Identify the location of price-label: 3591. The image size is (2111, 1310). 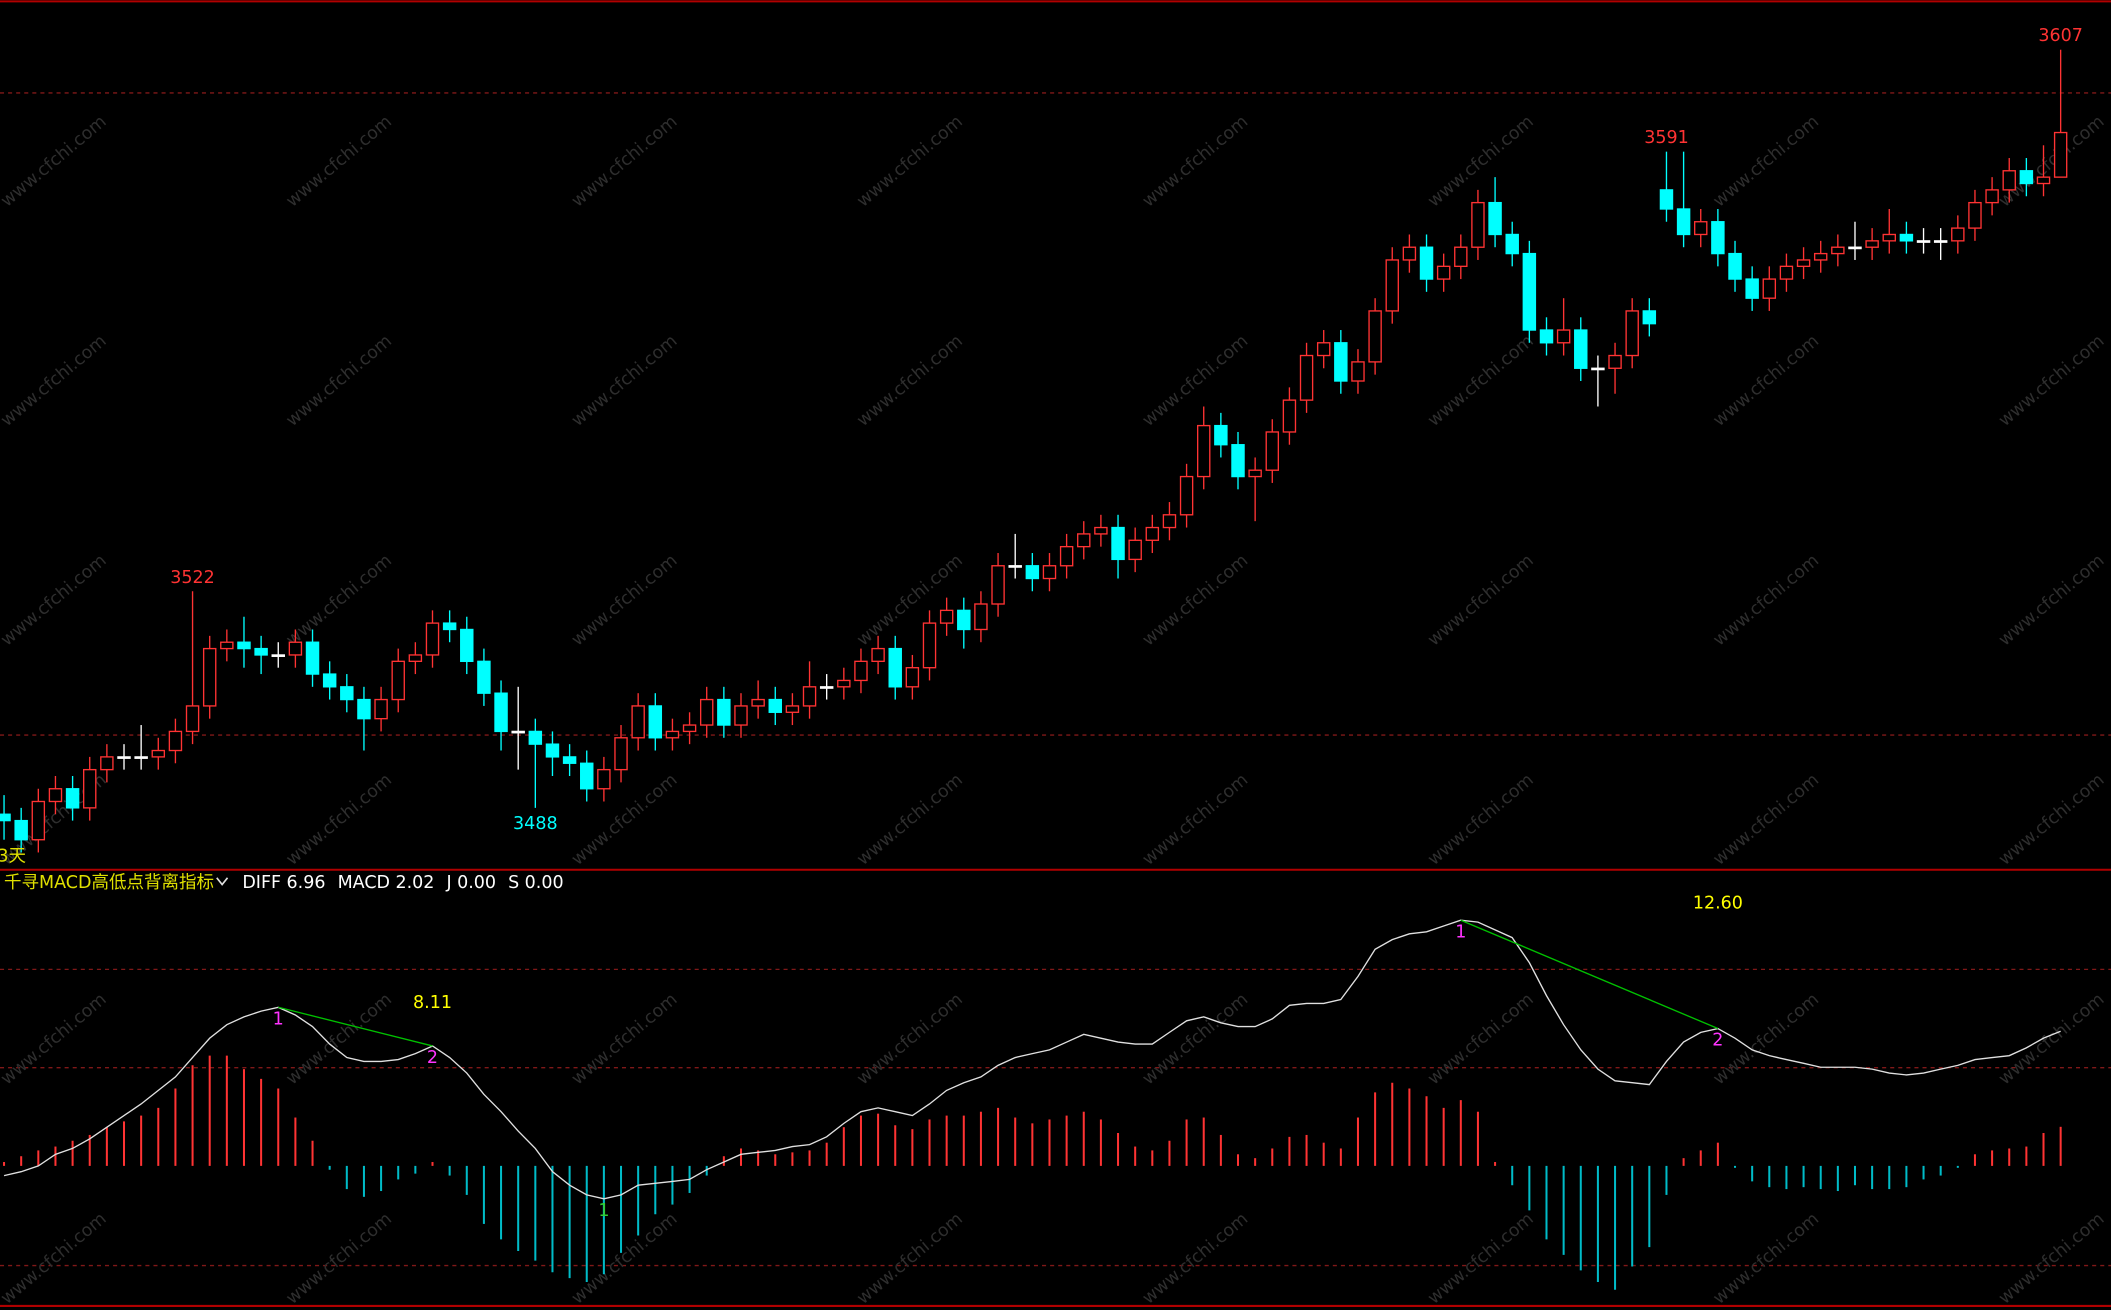
(1666, 138).